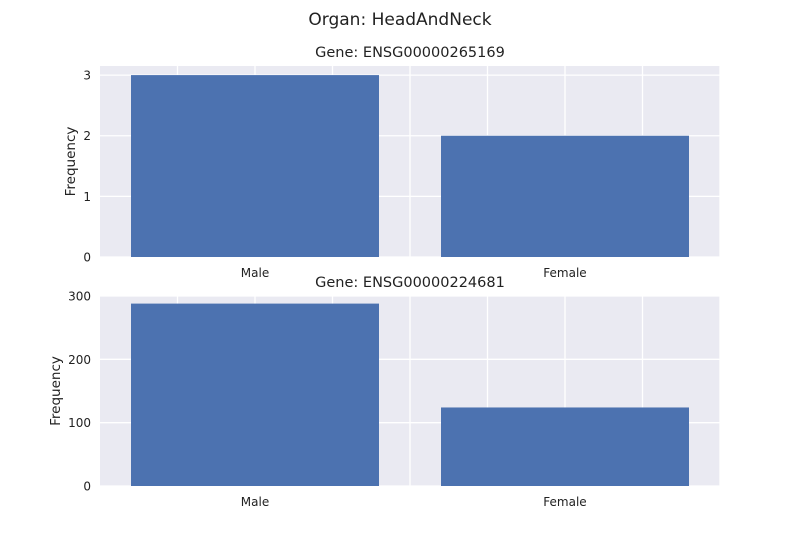 The width and height of the screenshot is (800, 550). Describe the element at coordinates (79, 360) in the screenshot. I see `y-tick-label: 200` at that location.